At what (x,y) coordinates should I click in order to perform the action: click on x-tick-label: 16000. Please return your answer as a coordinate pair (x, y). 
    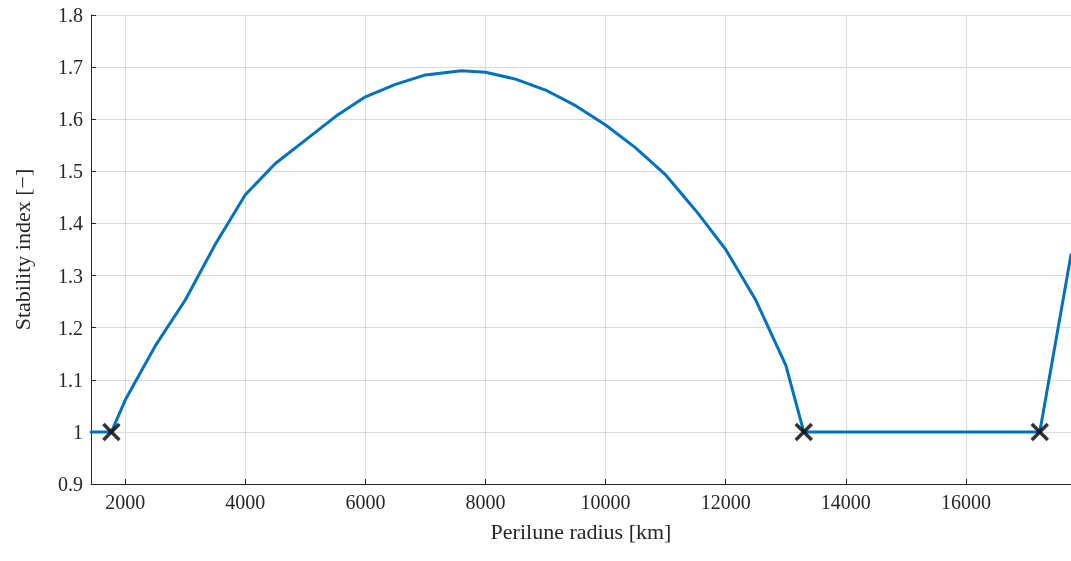
    Looking at the image, I should click on (965, 502).